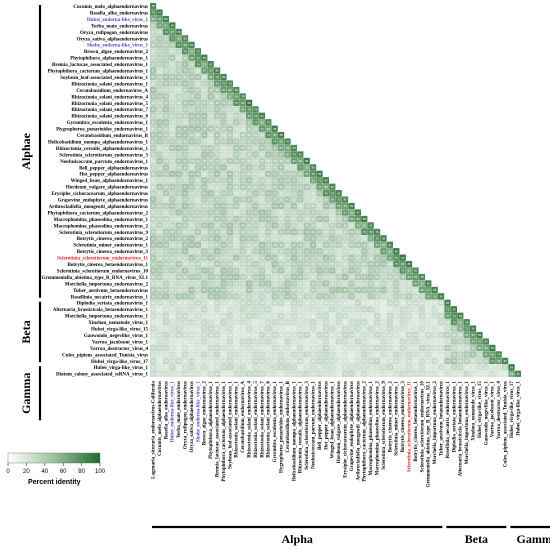 Image resolution: width=550 pixels, height=550 pixels. I want to click on cell-value: 21, so click(237, 367).